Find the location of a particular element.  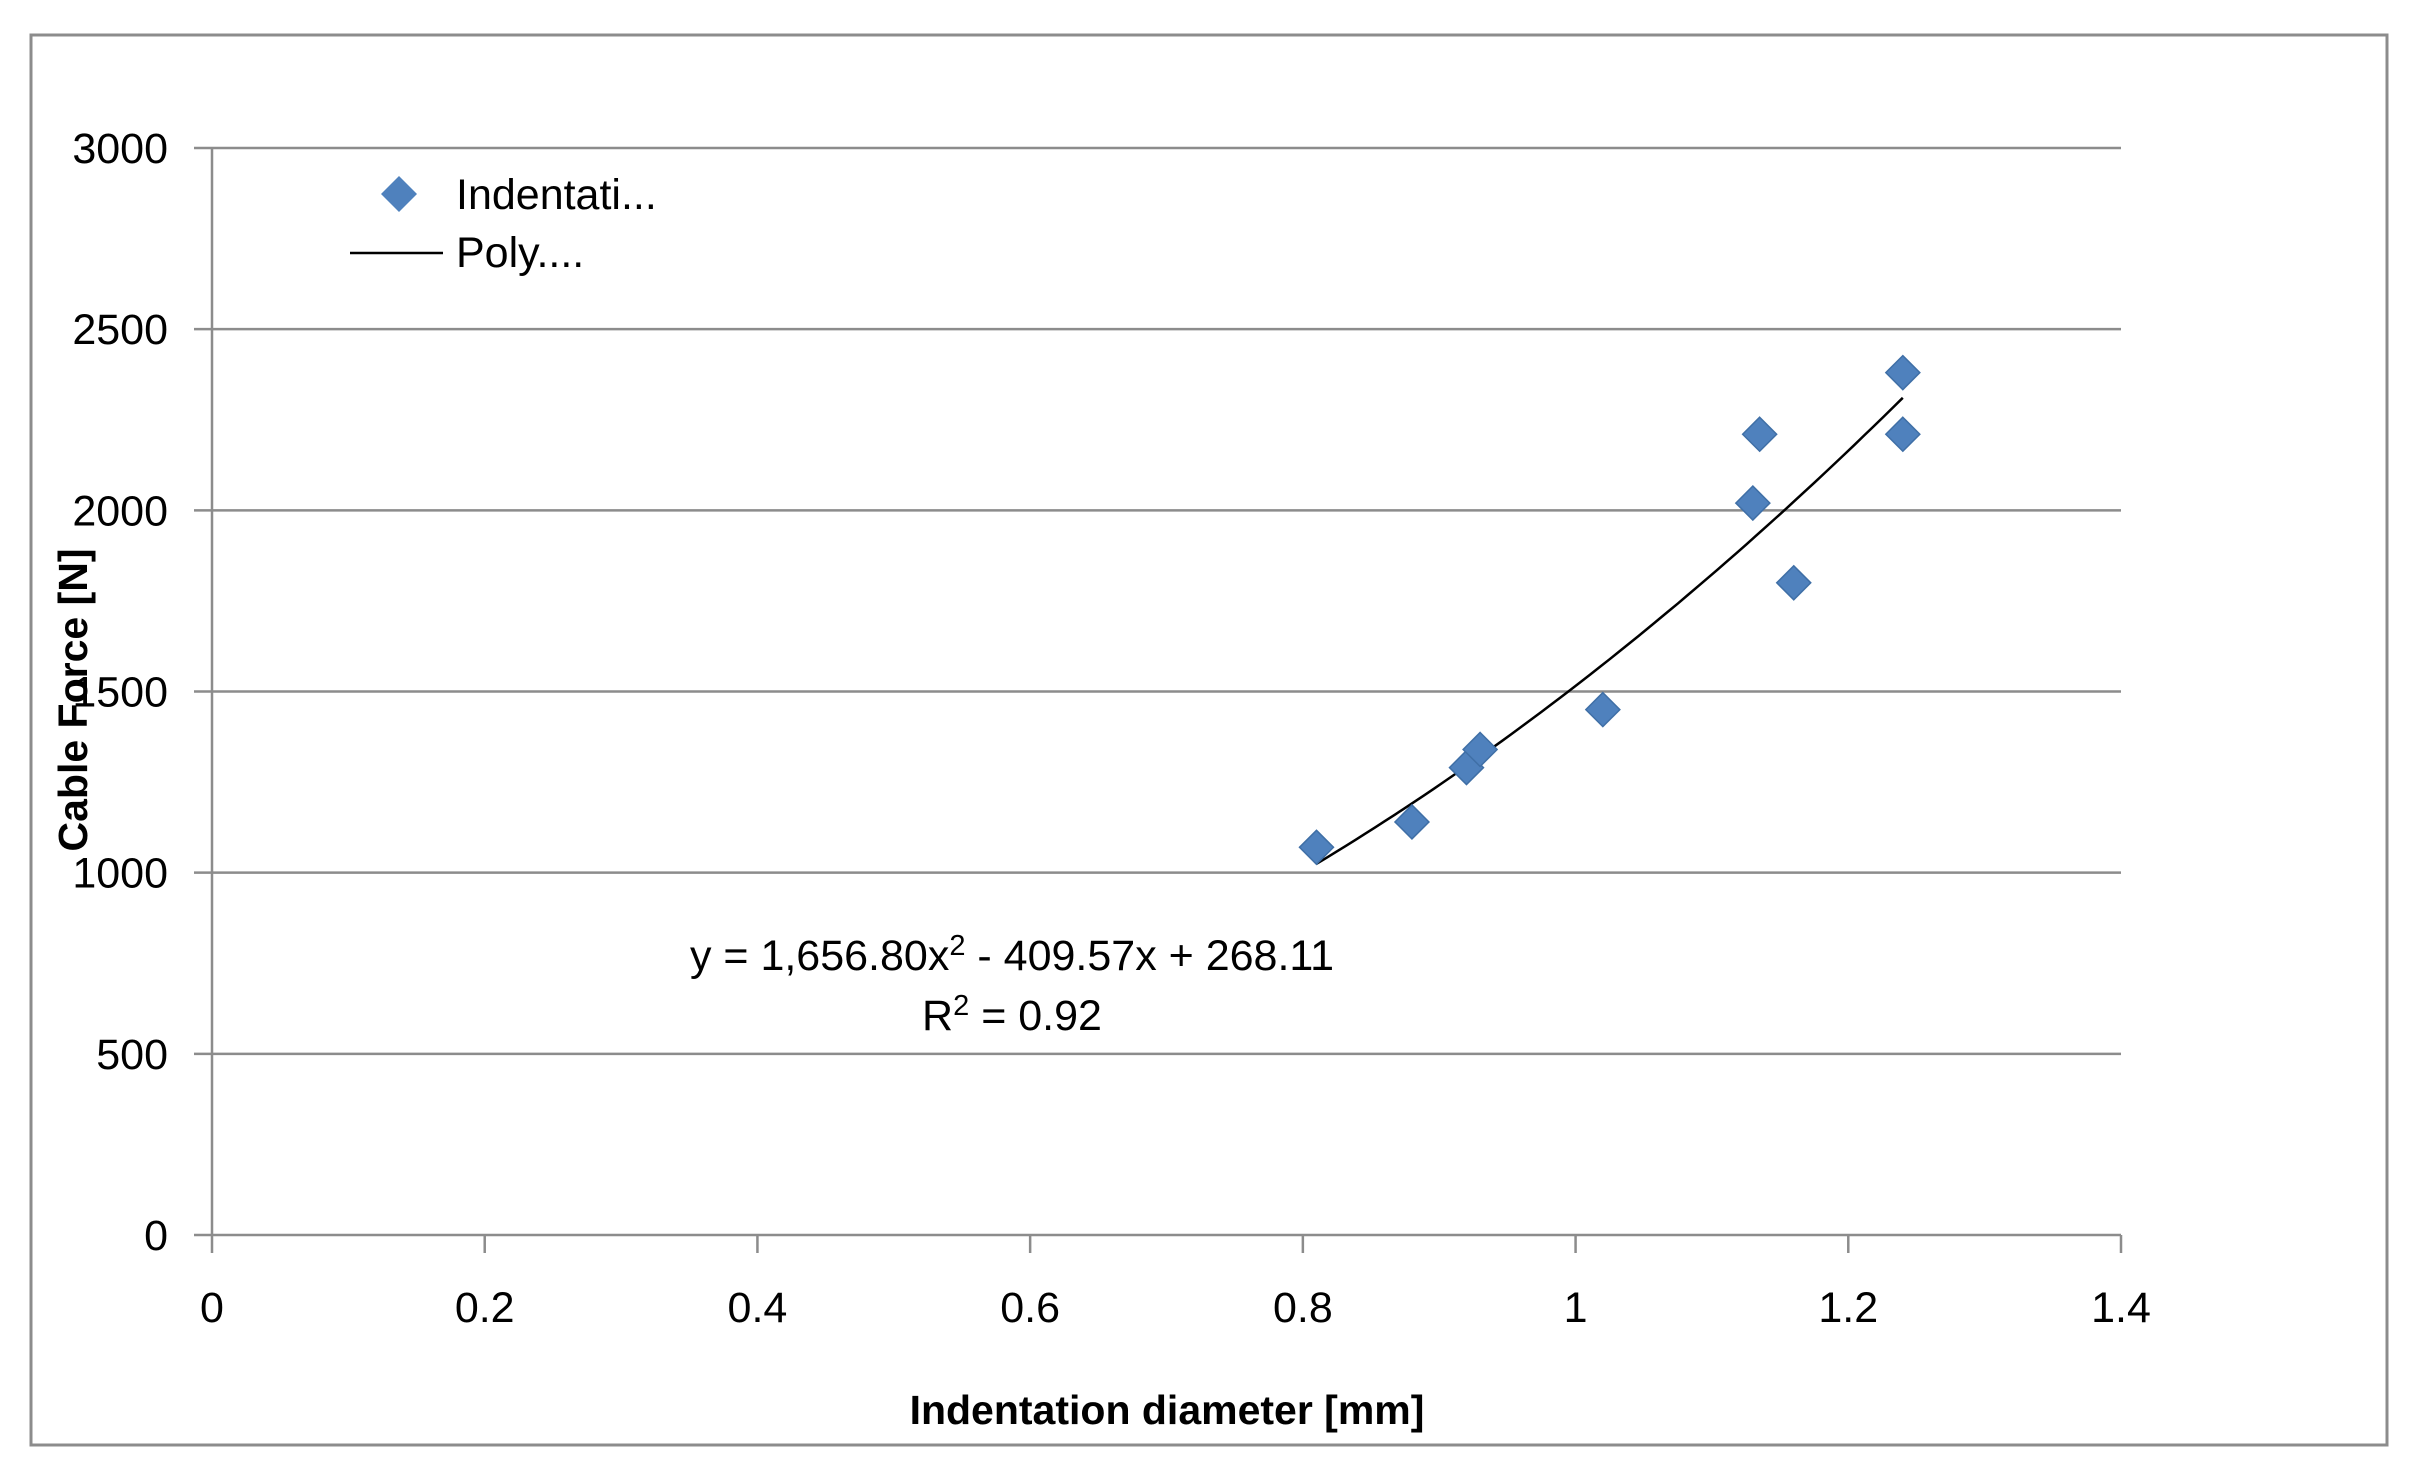

data-points is located at coordinates (1609, 610).